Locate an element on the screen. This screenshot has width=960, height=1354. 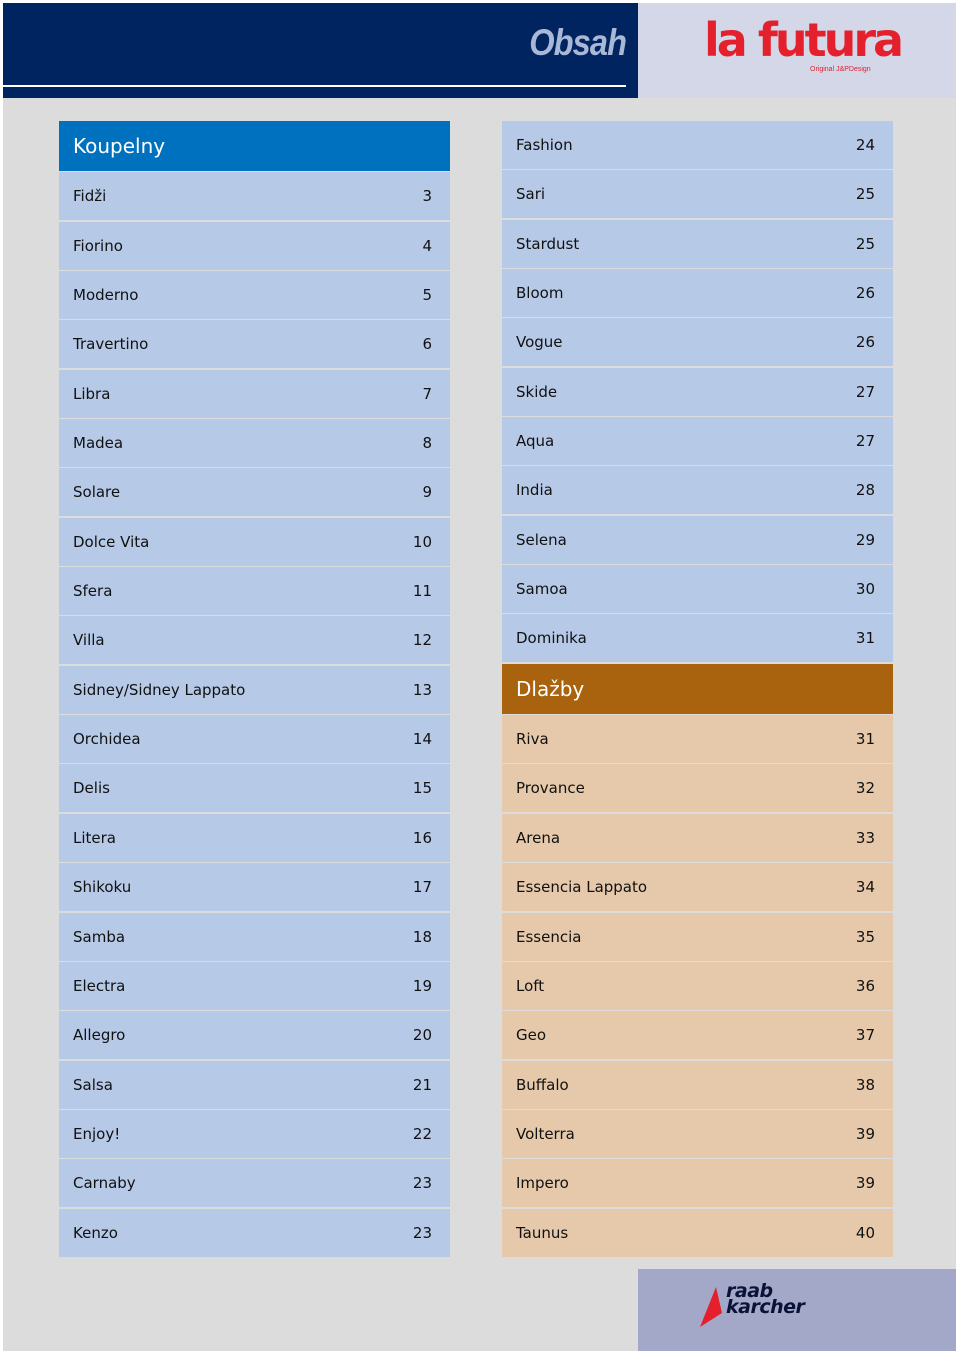
toc-entry-title: Kenzo is located at coordinates (95, 1232).